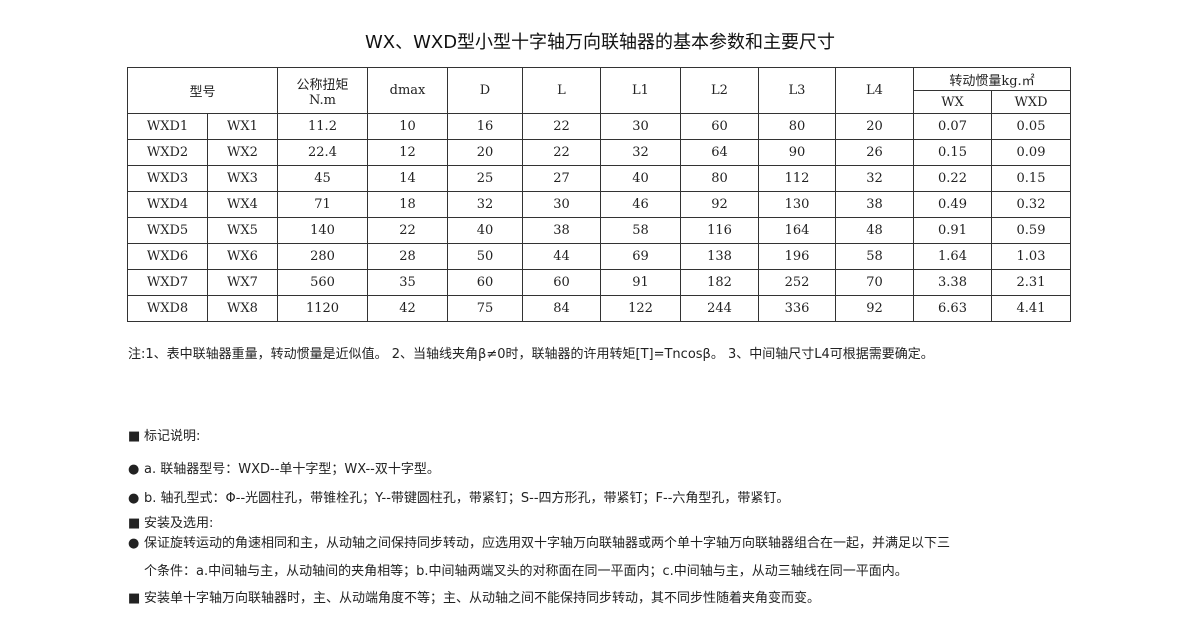  I want to click on header-inertia: 转动惯量kg.㎡, so click(992, 79).